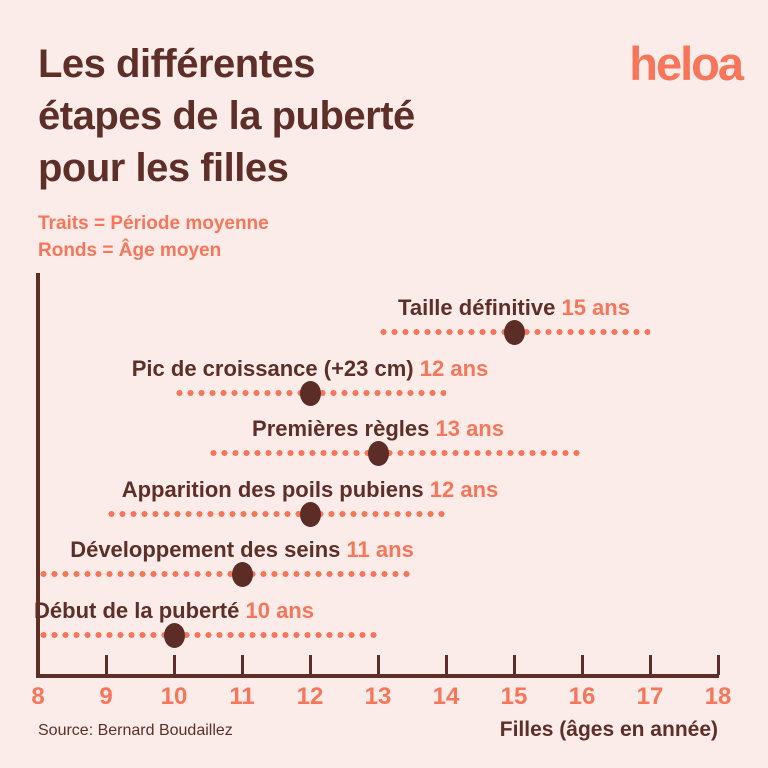 Image resolution: width=768 pixels, height=768 pixels. What do you see at coordinates (275, 368) in the screenshot?
I see `stage-name: Pic de croissance (+23 cm)` at bounding box center [275, 368].